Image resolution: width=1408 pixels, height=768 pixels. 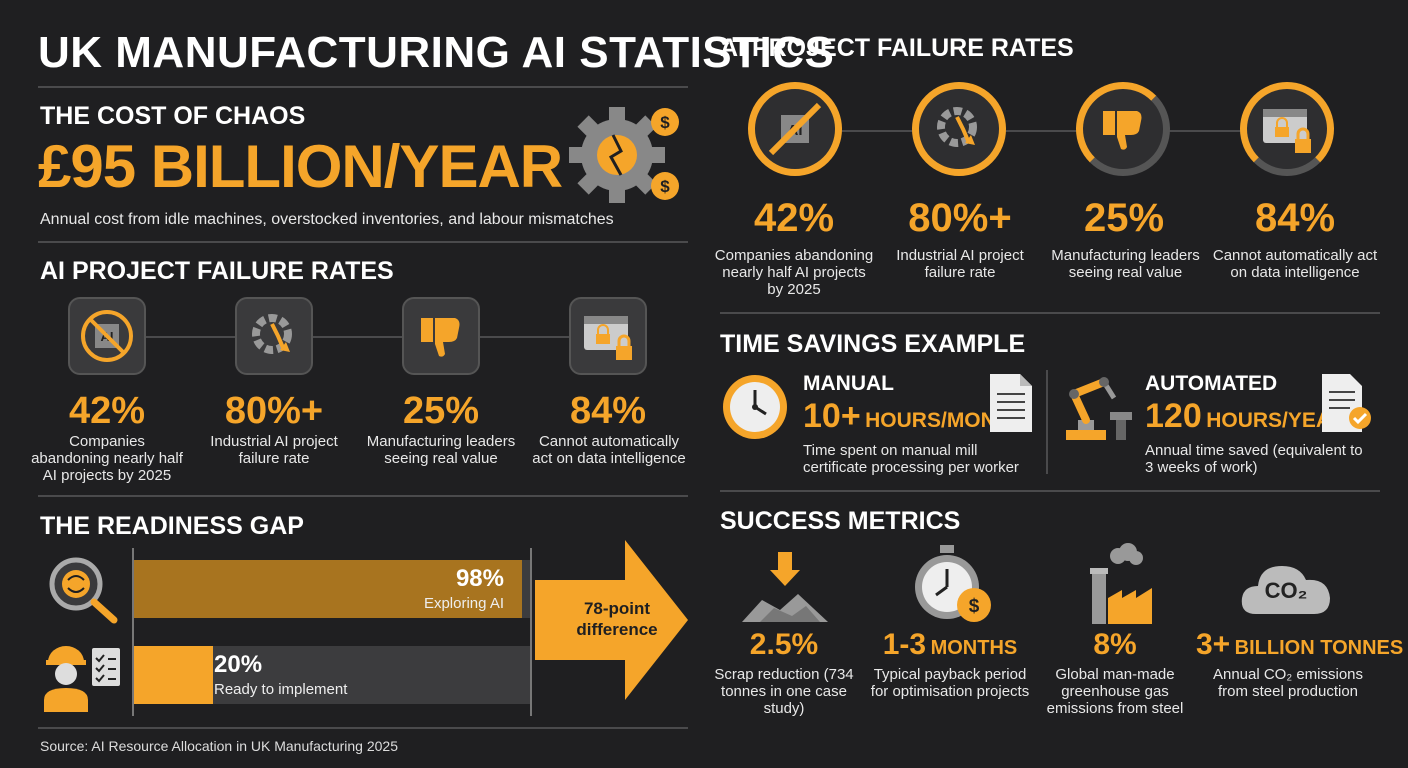 What do you see at coordinates (217, 271) in the screenshot?
I see `failure-left-heading: AI PROJECT FAILURE RATES` at bounding box center [217, 271].